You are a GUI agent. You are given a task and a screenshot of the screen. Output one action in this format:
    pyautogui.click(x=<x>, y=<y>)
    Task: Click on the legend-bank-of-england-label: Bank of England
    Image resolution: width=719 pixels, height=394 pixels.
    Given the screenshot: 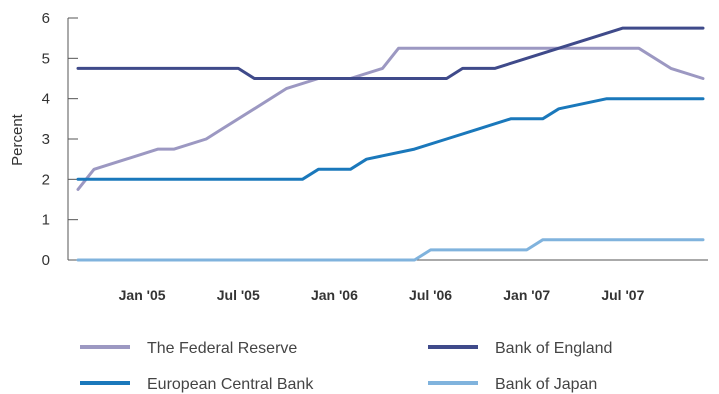 What is the action you would take?
    pyautogui.click(x=553, y=348)
    